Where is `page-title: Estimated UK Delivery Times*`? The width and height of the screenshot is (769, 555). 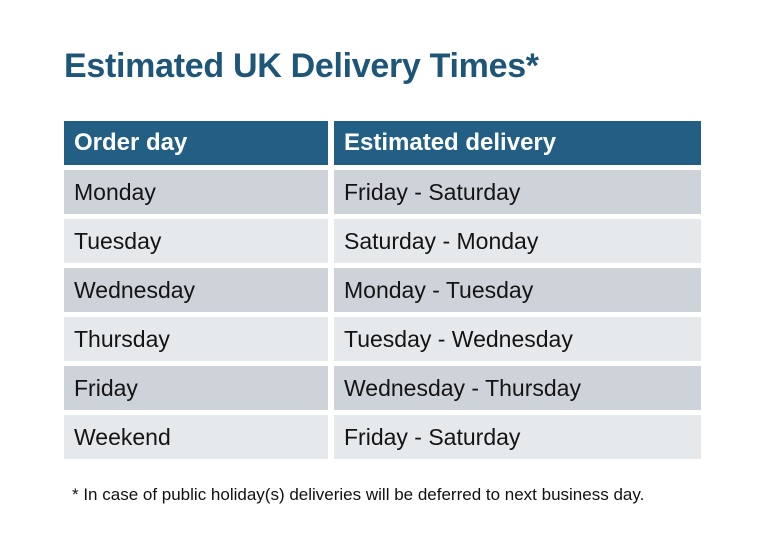
page-title: Estimated UK Delivery Times* is located at coordinates (301, 66).